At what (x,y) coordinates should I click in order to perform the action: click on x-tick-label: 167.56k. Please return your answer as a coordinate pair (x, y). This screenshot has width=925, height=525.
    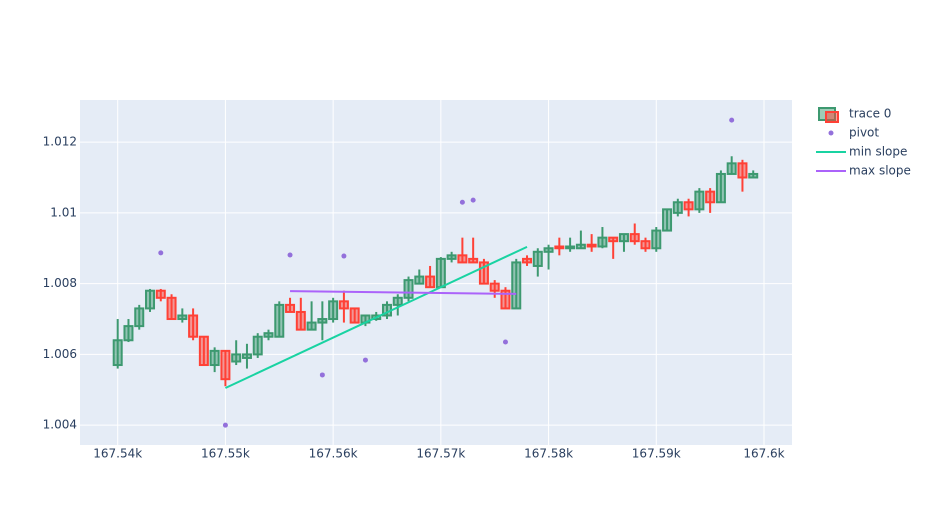
    Looking at the image, I should click on (333, 454).